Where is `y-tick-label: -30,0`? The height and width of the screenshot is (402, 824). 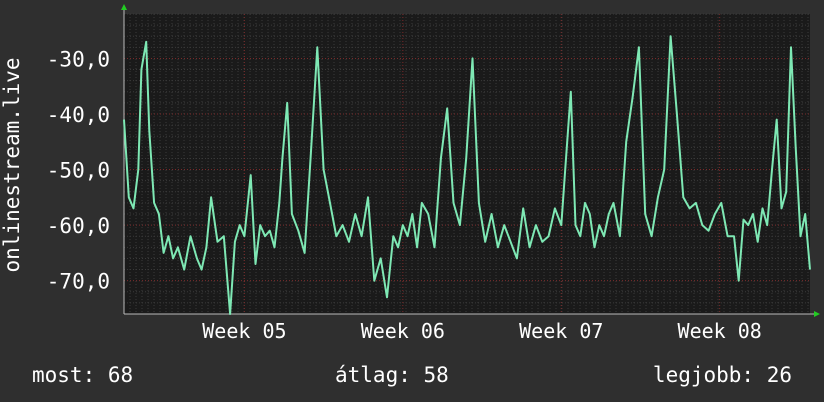 y-tick-label: -30,0 is located at coordinates (78, 59).